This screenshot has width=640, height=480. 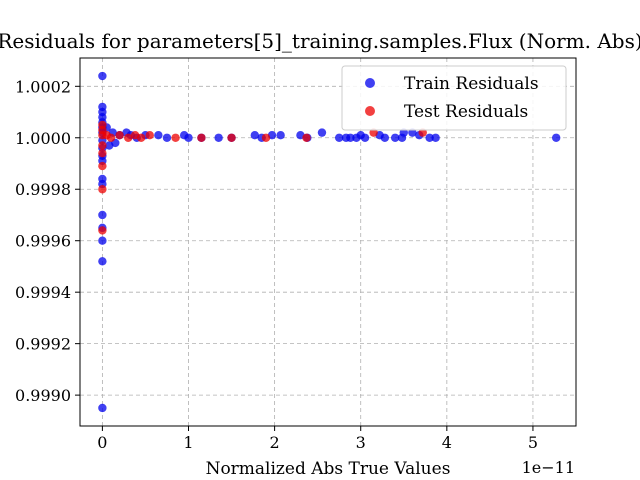 What do you see at coordinates (43, 344) in the screenshot?
I see `y-tick-label: 0.9992` at bounding box center [43, 344].